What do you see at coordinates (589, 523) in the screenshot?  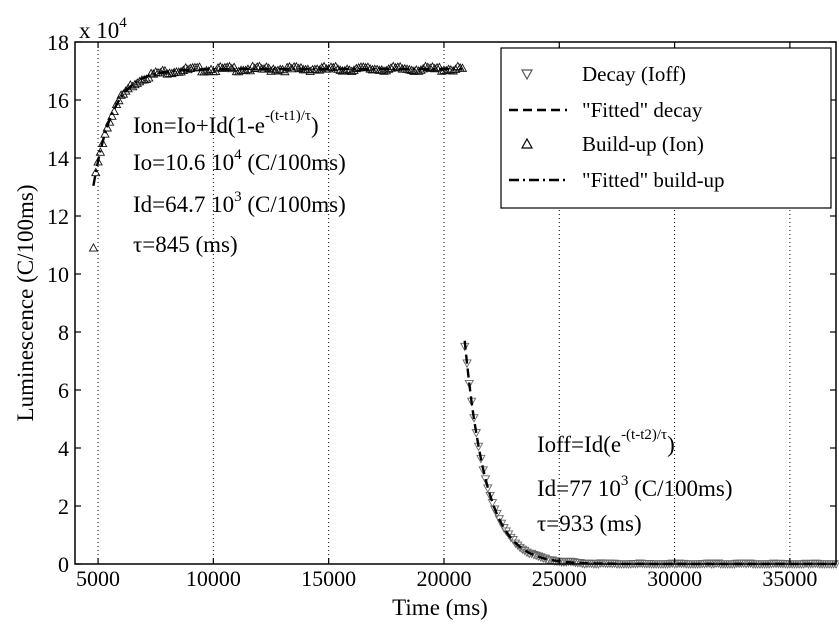 I see `decay-tau: τ=933 (ms)` at bounding box center [589, 523].